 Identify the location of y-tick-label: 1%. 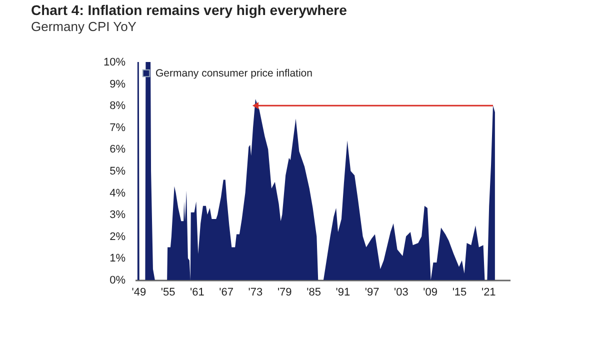
(118, 258).